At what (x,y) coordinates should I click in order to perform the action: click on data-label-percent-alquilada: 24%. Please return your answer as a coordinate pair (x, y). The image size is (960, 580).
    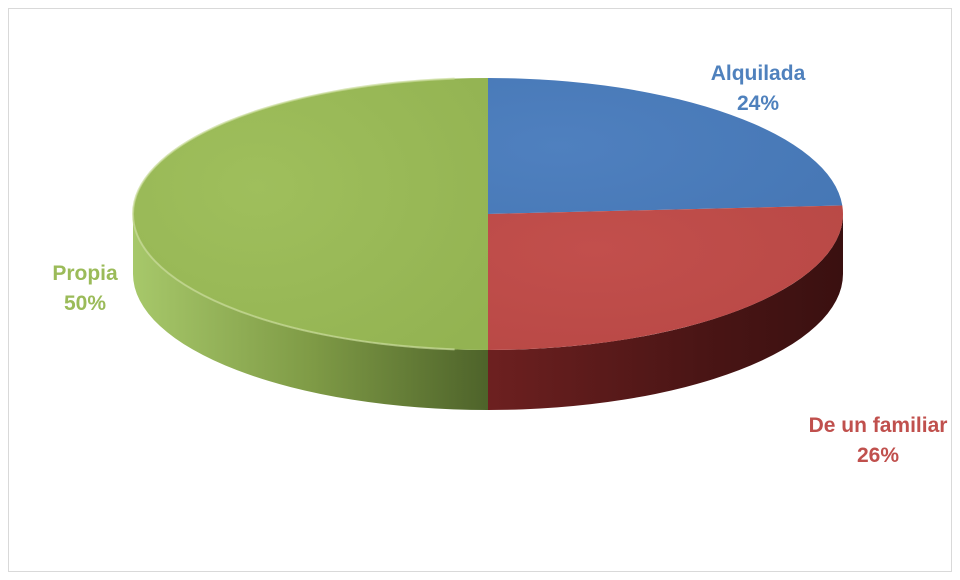
    Looking at the image, I should click on (758, 103).